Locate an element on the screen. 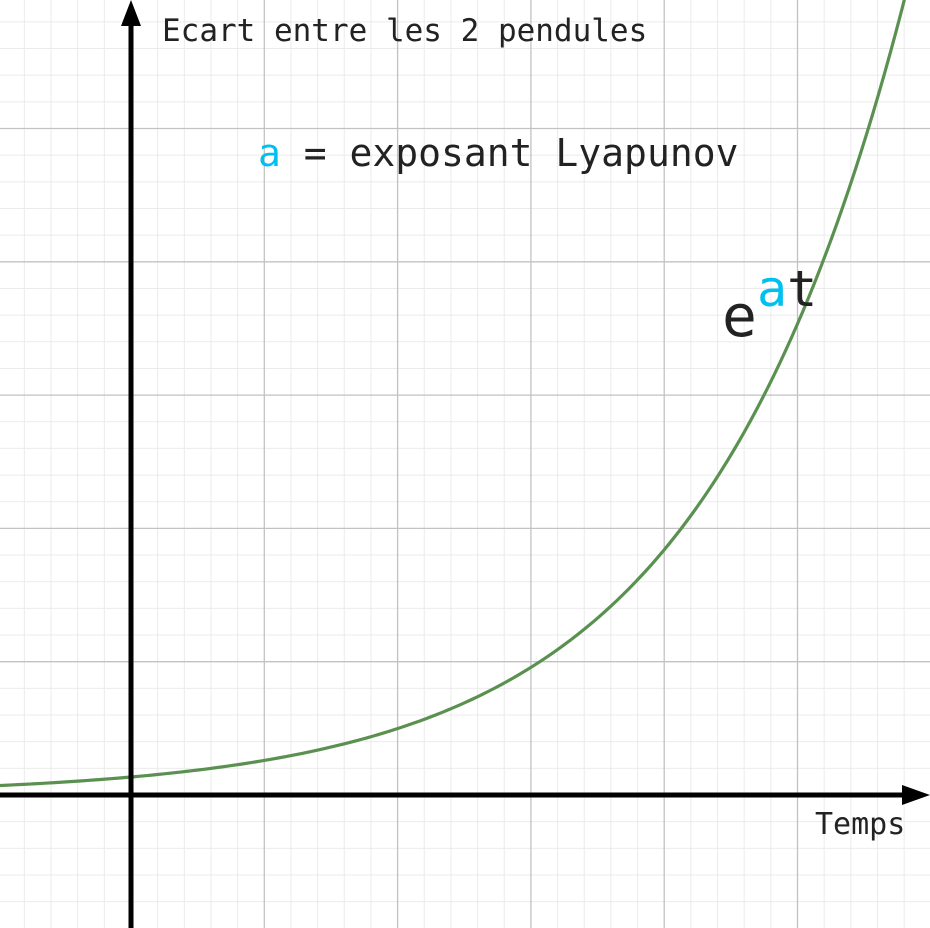 The width and height of the screenshot is (930, 928). y-axis-arrow is located at coordinates (131, 13).